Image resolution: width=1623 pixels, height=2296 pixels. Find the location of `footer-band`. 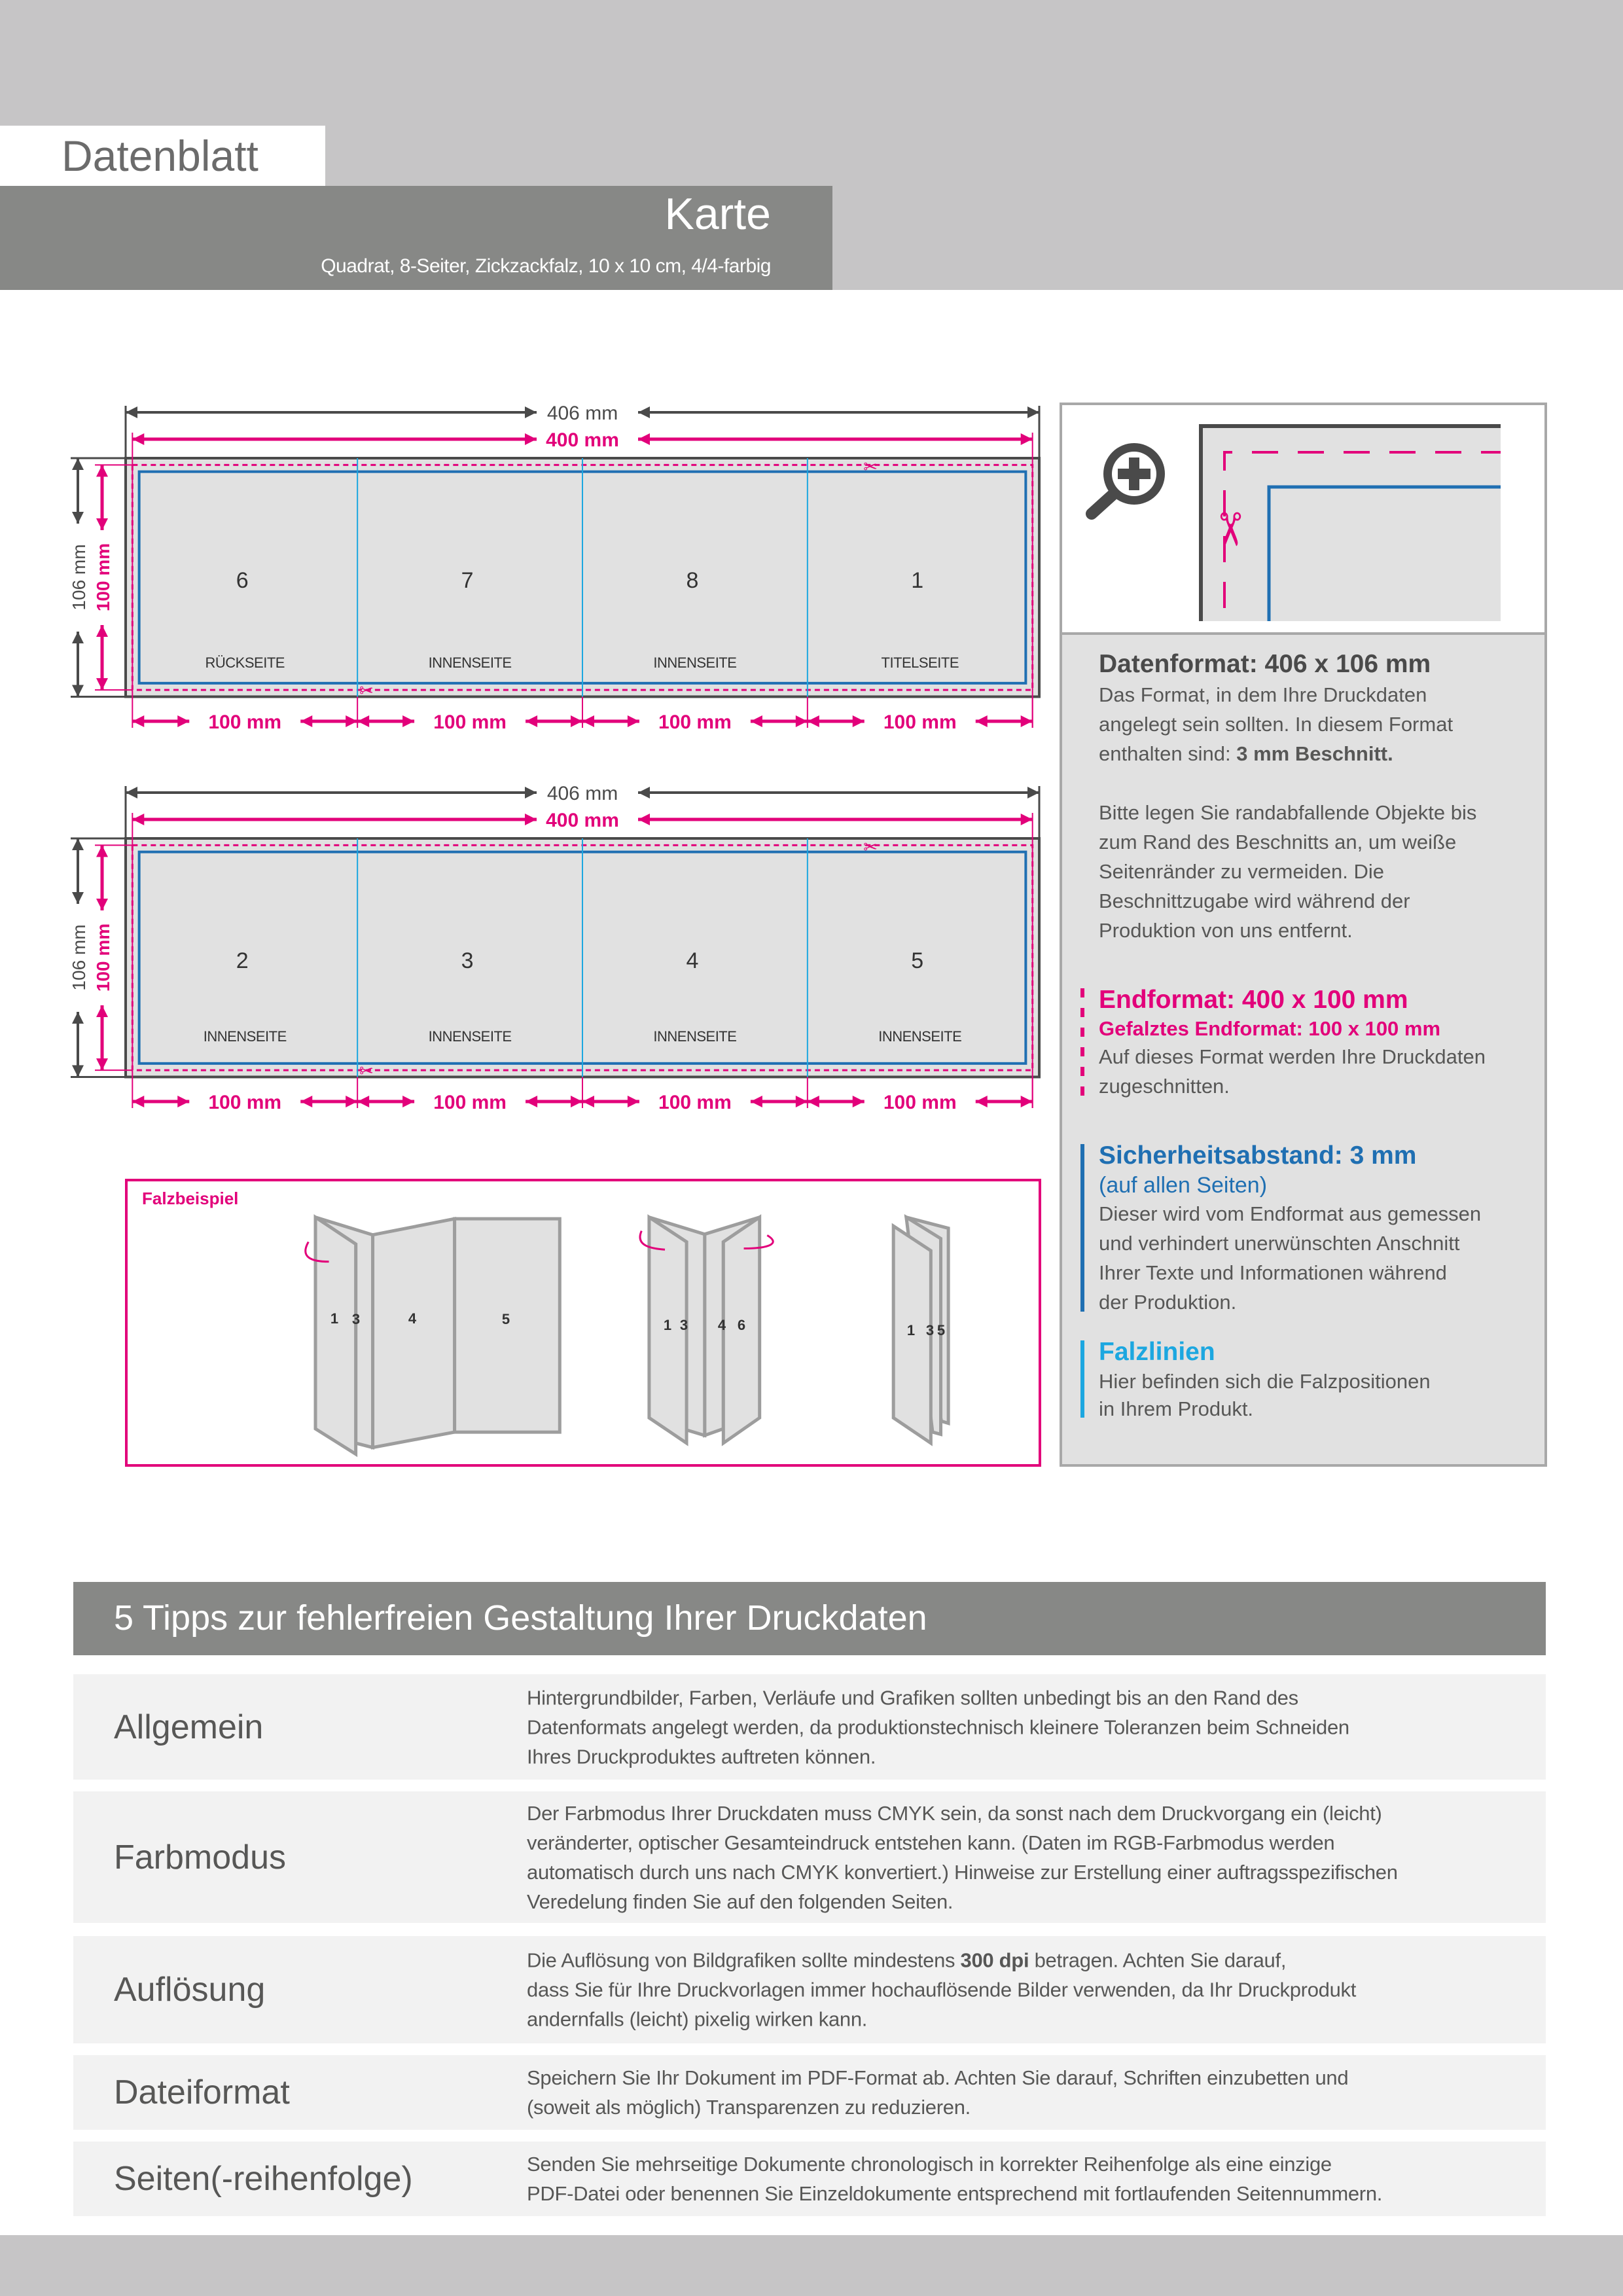

footer-band is located at coordinates (811, 2265).